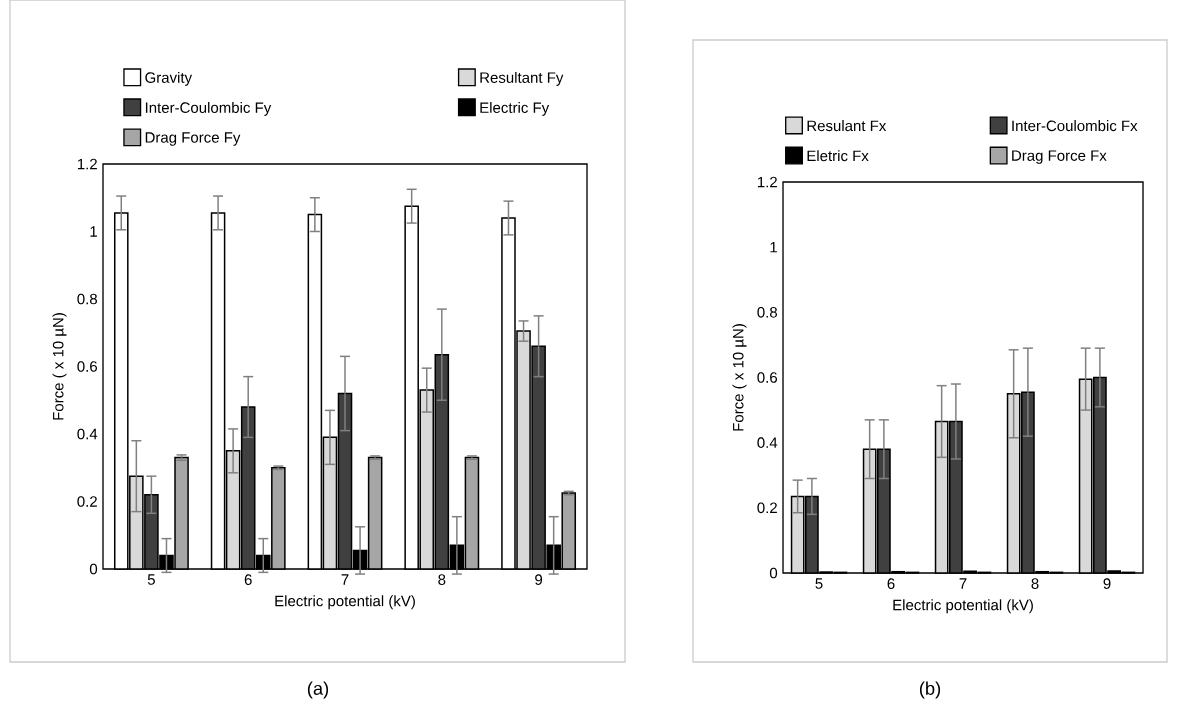 This screenshot has width=1180, height=709. I want to click on legend-label: Electric Fy, so click(515, 108).